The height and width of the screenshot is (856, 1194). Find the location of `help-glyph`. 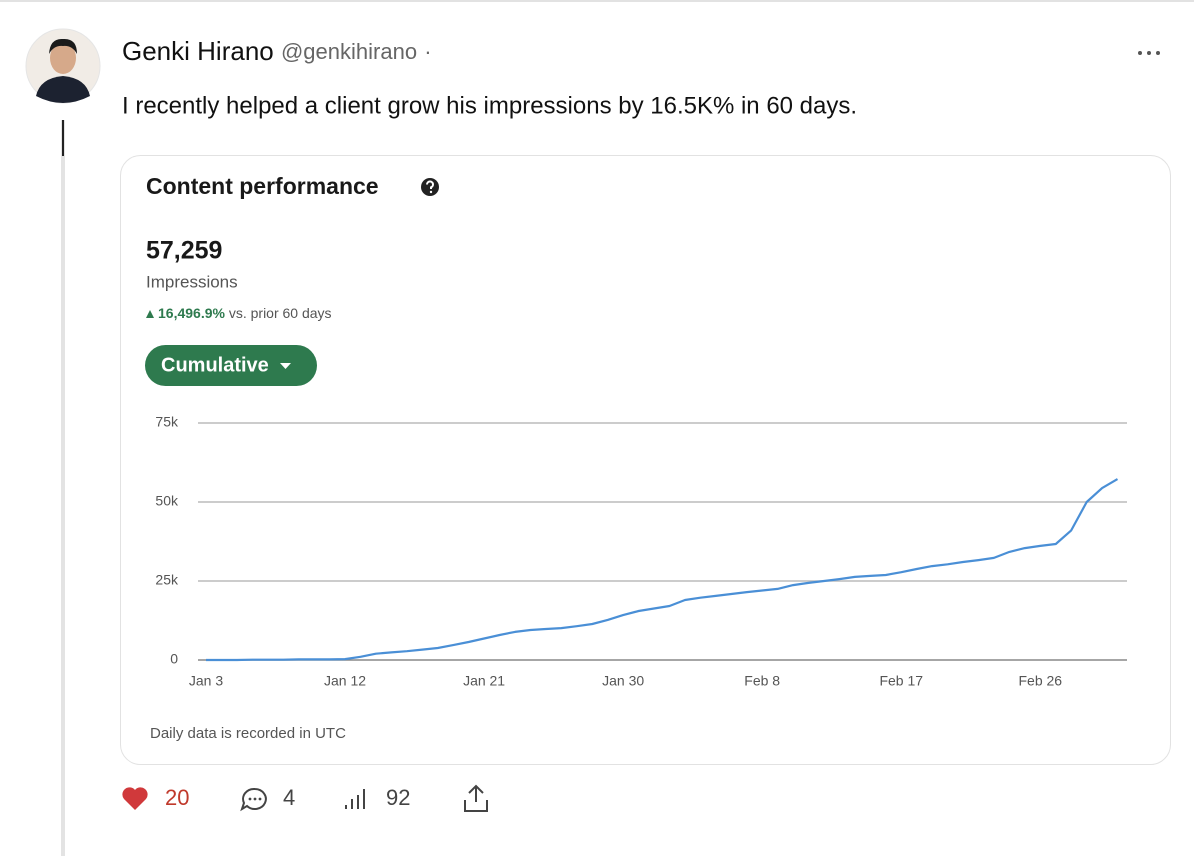

help-glyph is located at coordinates (429, 184).